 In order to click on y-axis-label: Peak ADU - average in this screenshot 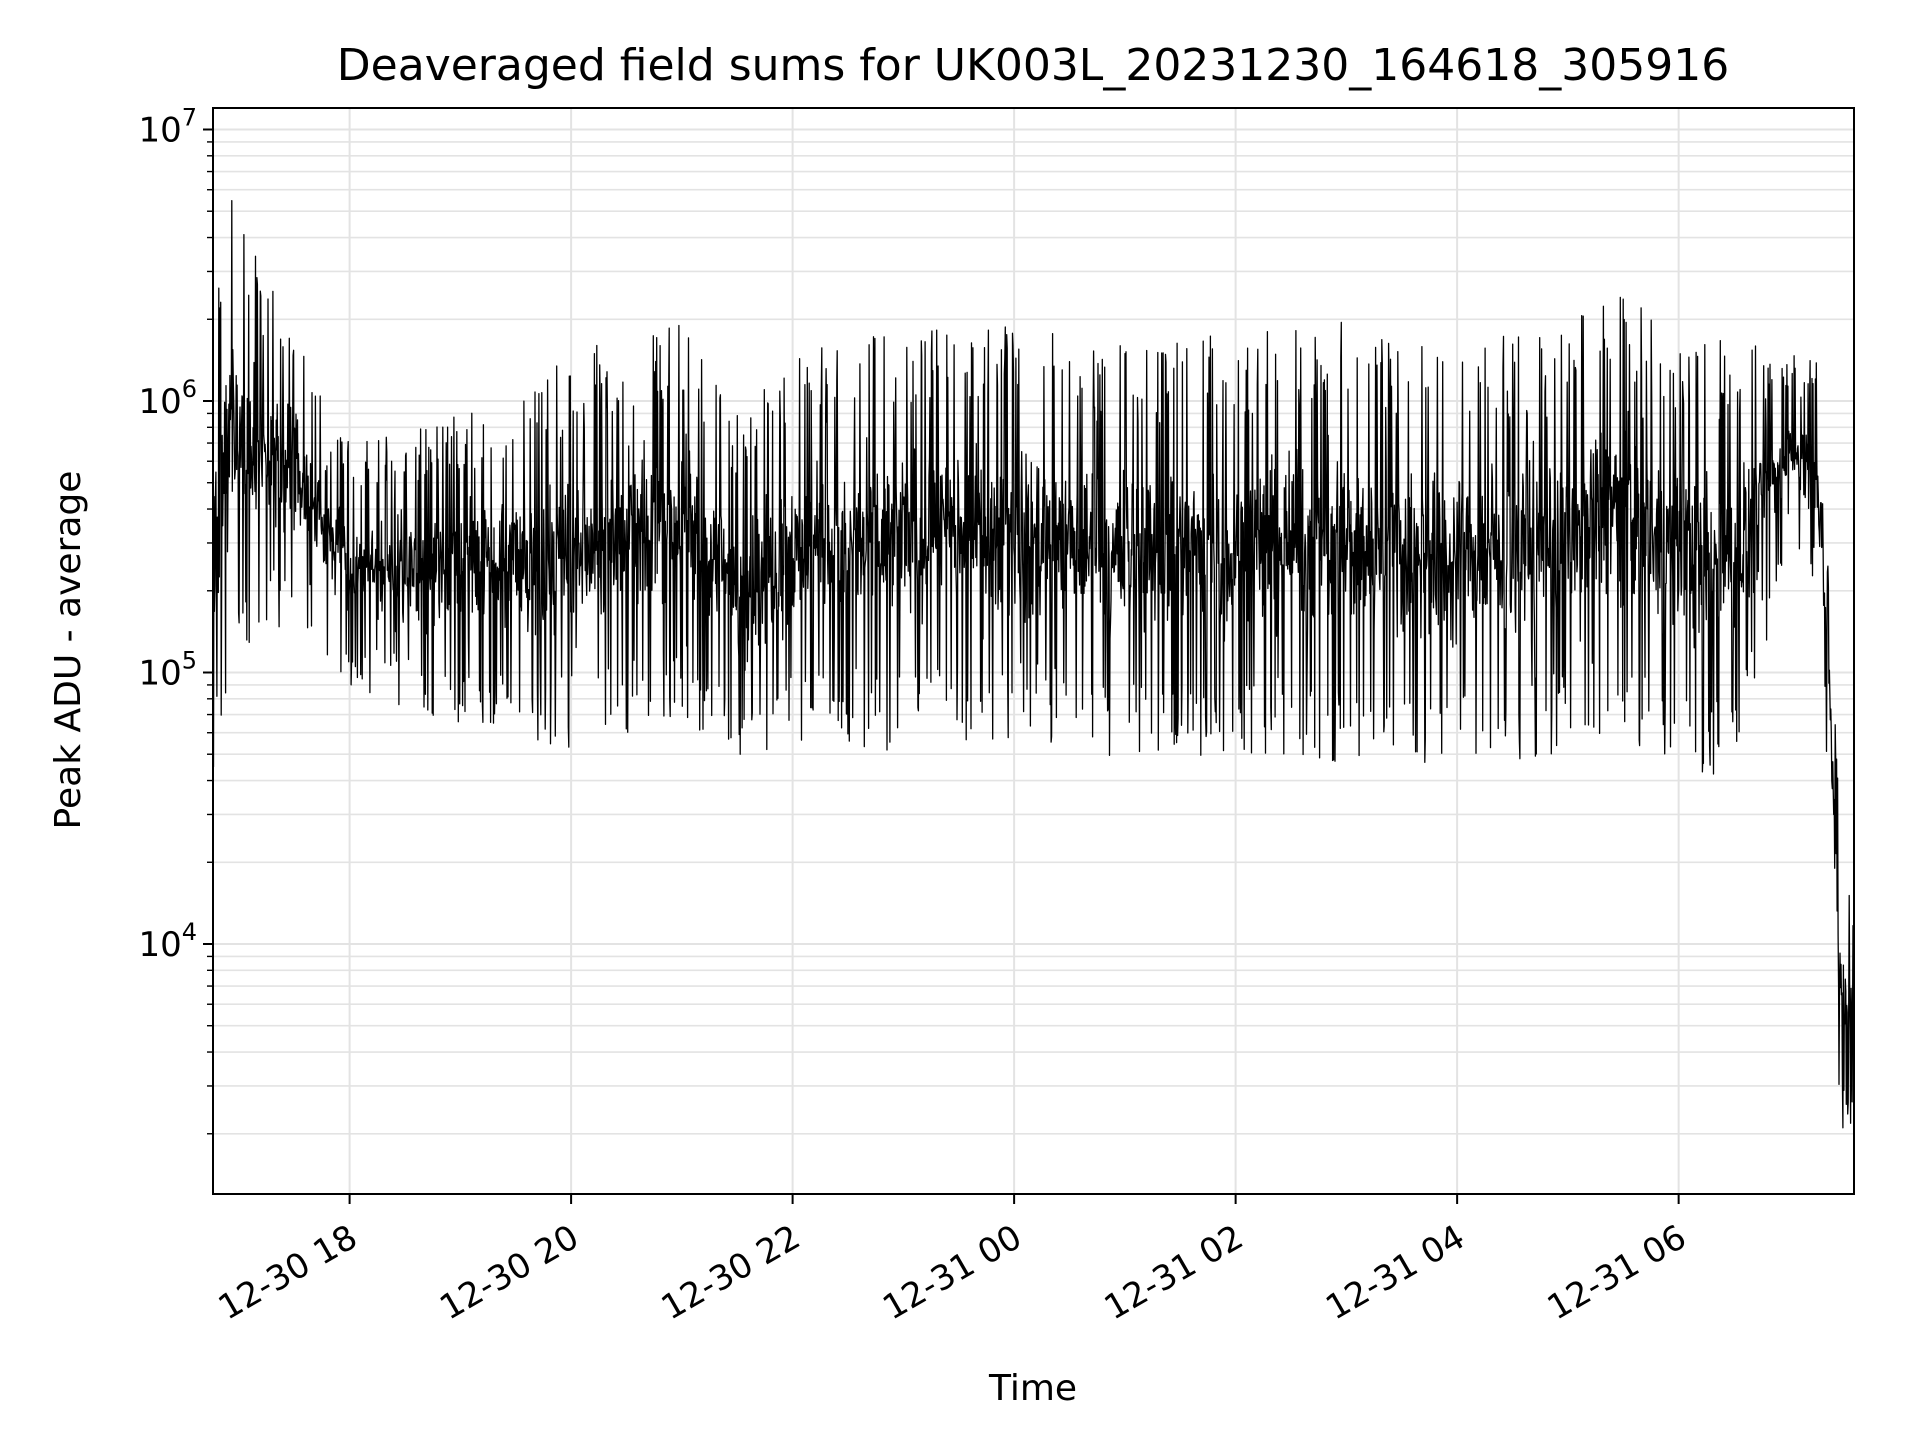, I will do `click(68, 650)`.